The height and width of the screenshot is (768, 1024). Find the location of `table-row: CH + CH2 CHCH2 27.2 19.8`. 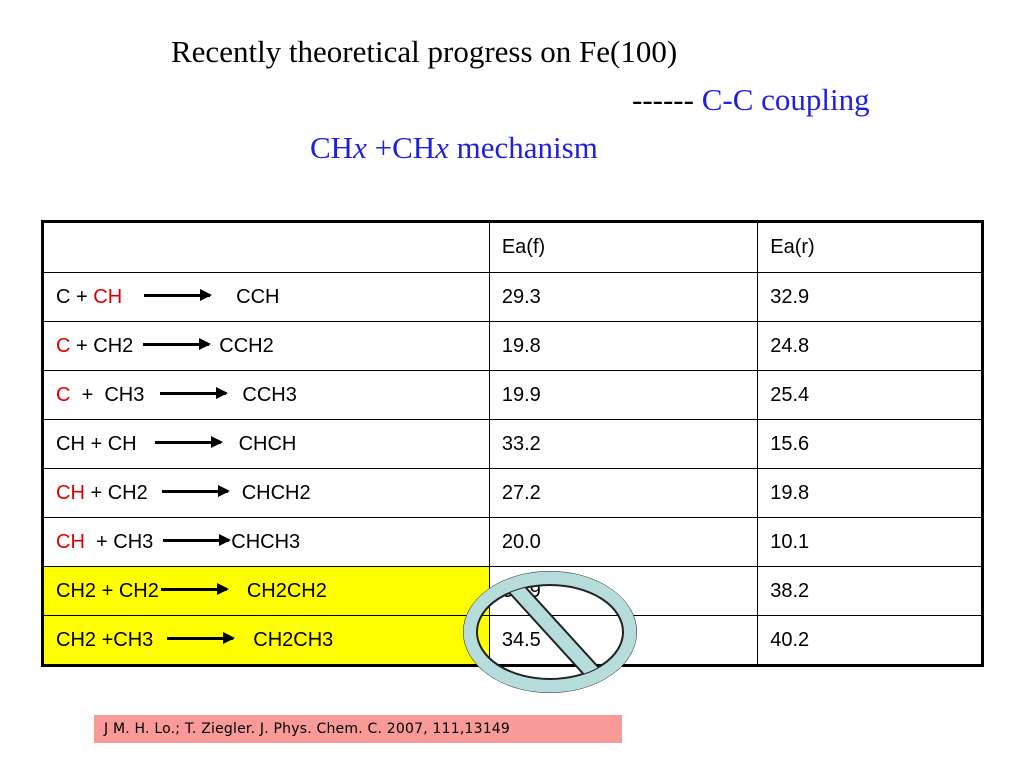

table-row: CH + CH2 CHCH2 27.2 19.8 is located at coordinates (512, 493).